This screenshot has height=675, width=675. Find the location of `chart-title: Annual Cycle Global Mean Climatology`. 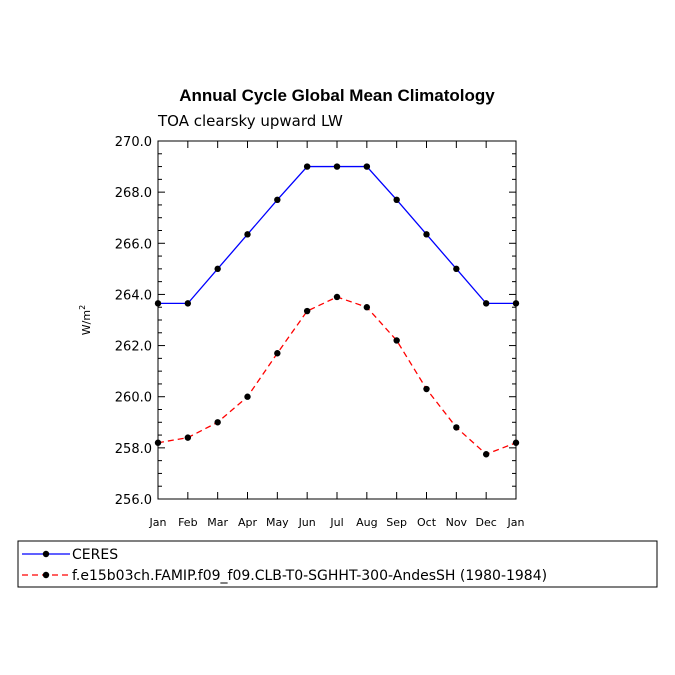

chart-title: Annual Cycle Global Mean Climatology is located at coordinates (337, 95).